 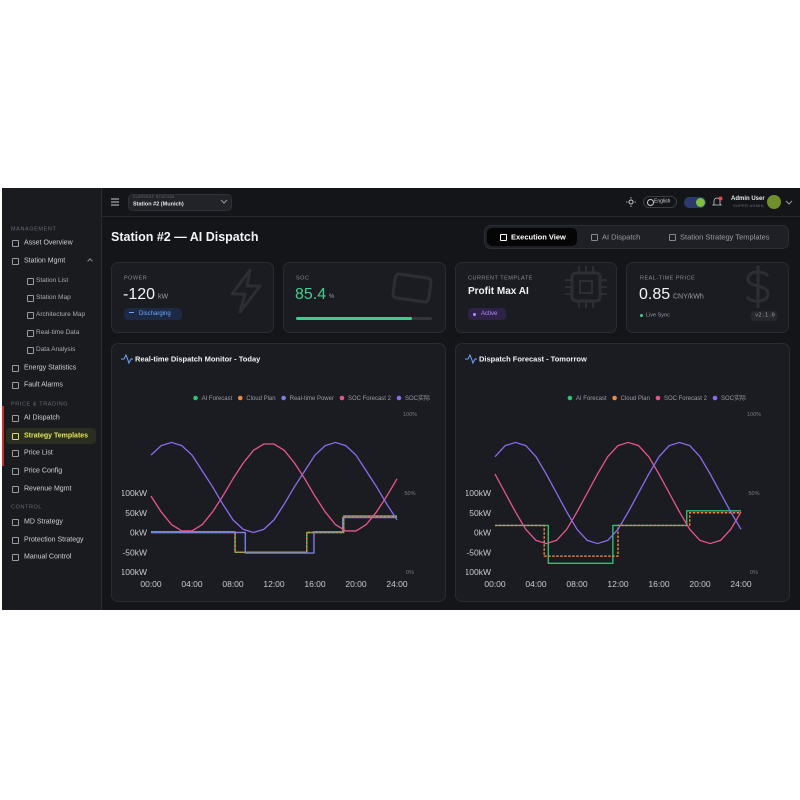 What do you see at coordinates (538, 237) in the screenshot?
I see `tab: Execution View` at bounding box center [538, 237].